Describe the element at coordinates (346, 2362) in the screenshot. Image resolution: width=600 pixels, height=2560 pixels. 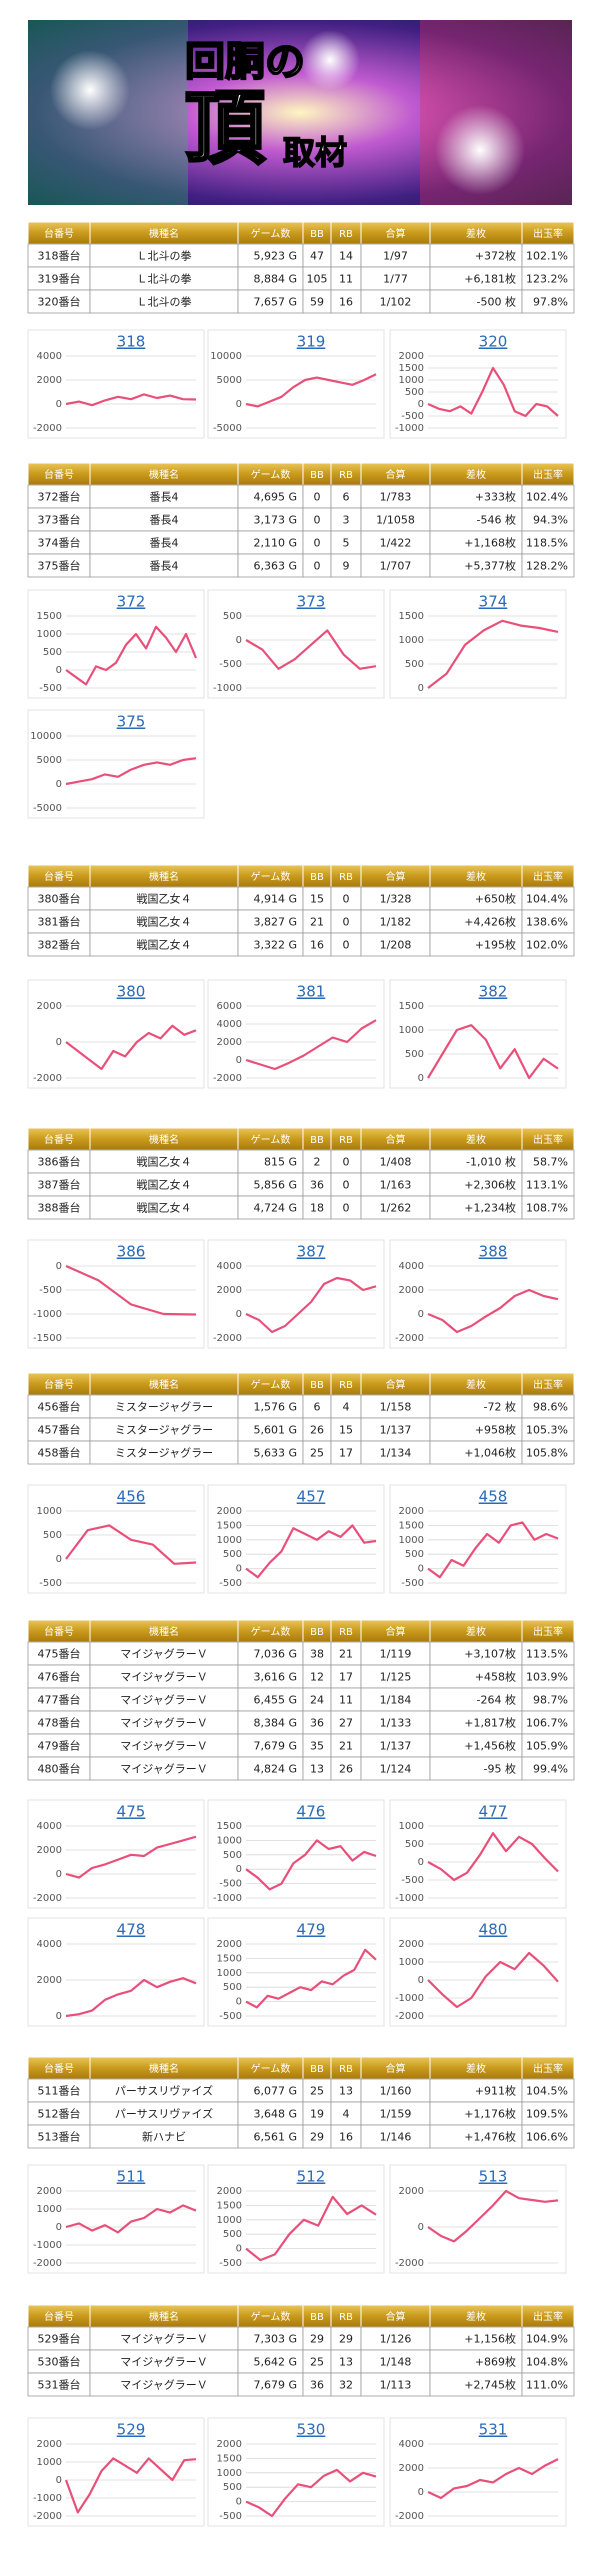
I see `table-text: 13` at that location.